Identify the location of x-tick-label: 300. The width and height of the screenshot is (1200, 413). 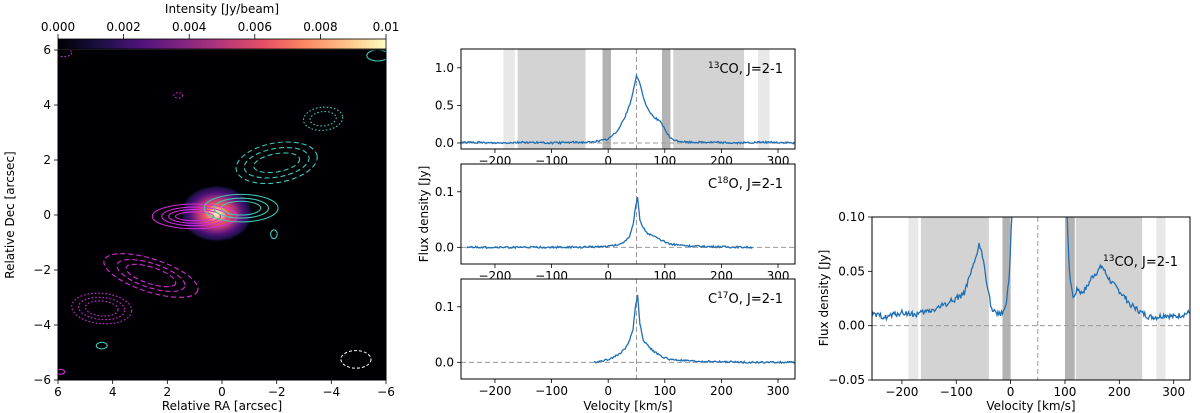
(1173, 392).